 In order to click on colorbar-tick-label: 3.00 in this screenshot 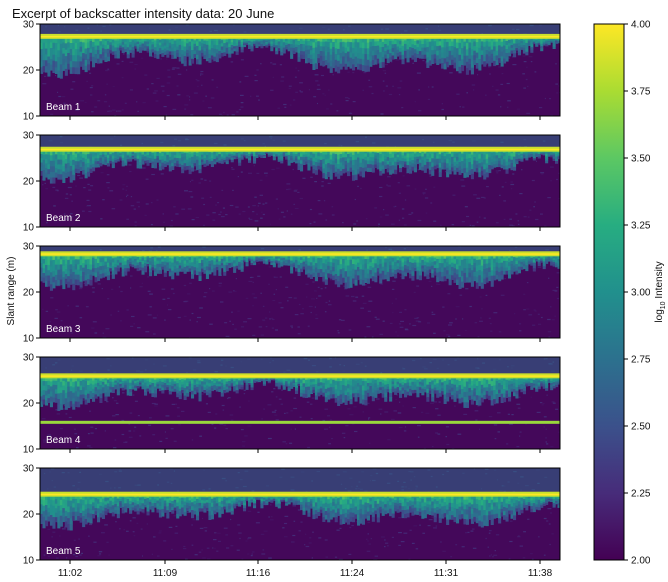, I will do `click(641, 293)`.